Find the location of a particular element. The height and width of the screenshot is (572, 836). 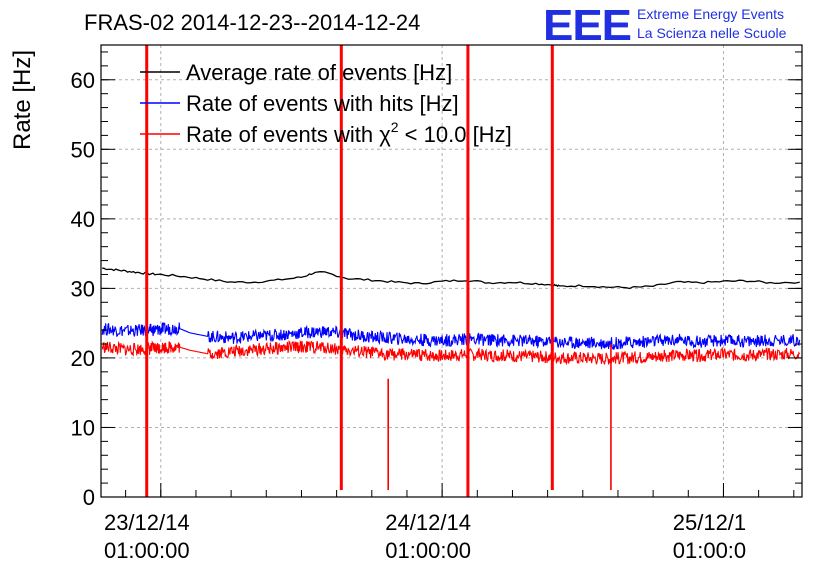

legend-chi2-suffix: < 10.0 [Hz] is located at coordinates (455, 134).